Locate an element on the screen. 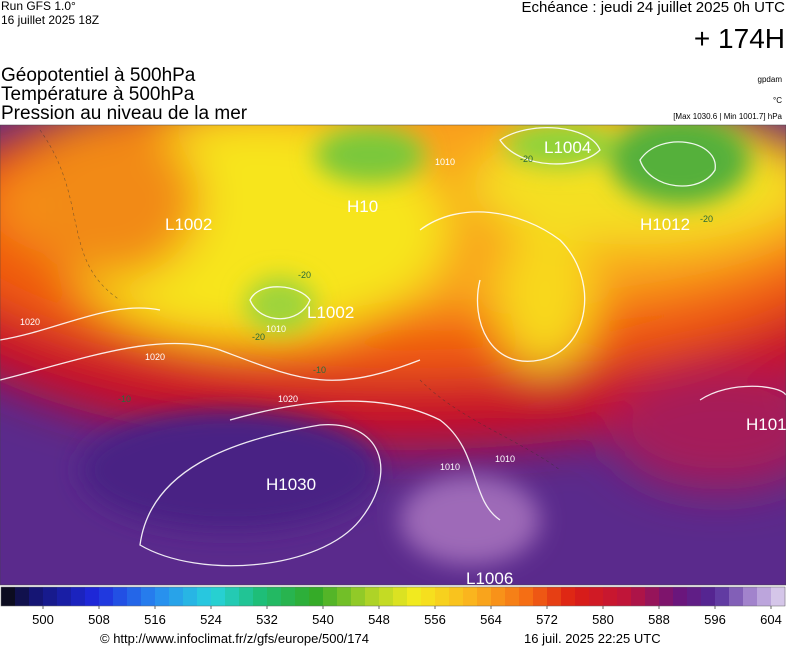 This screenshot has width=786, height=653. colorbar-tick-label: 604 is located at coordinates (771, 619).